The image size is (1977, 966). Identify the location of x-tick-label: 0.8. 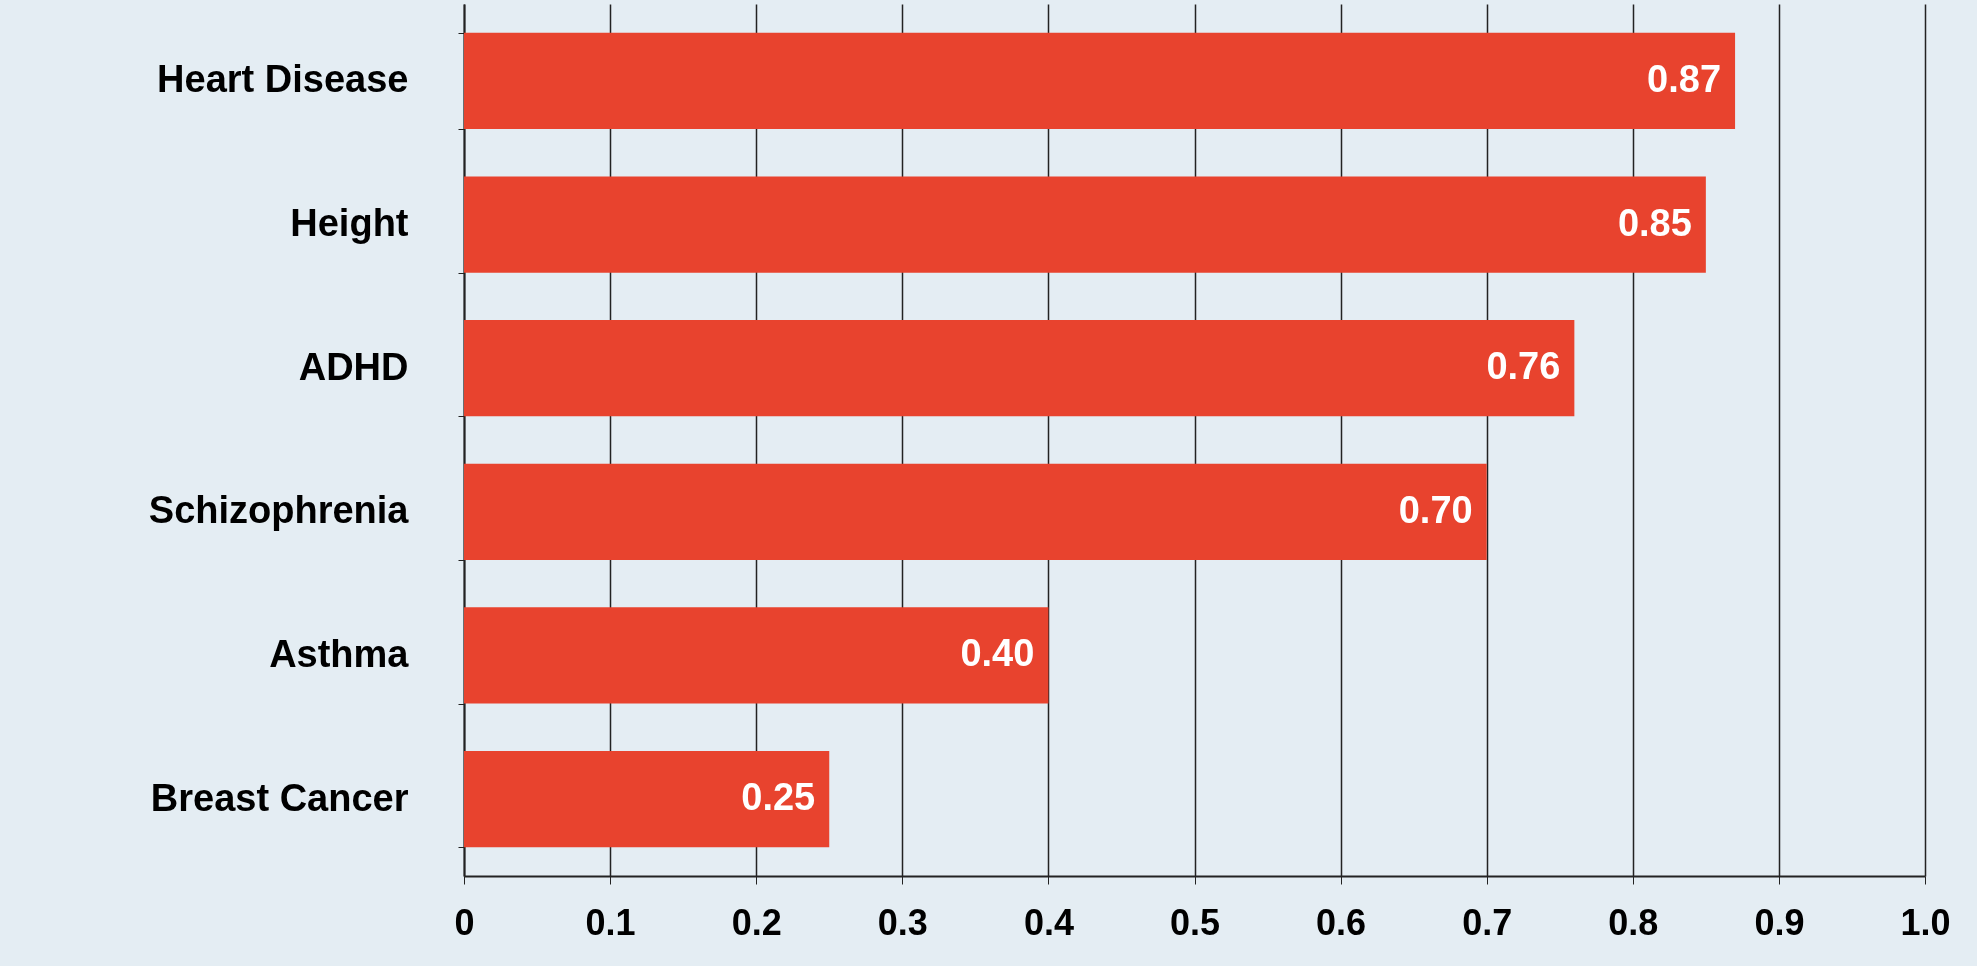
(1633, 922).